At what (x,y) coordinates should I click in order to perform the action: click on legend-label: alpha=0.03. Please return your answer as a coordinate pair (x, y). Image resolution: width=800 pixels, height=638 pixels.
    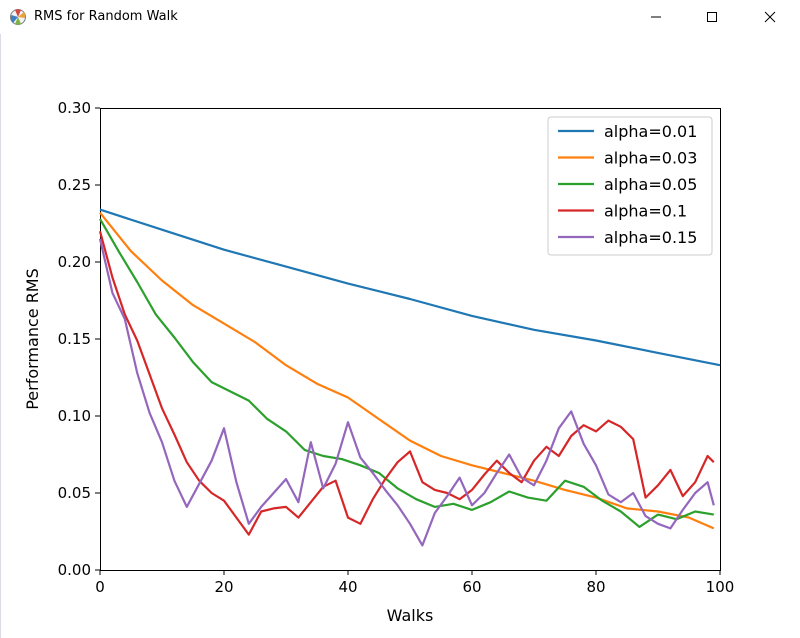
    Looking at the image, I should click on (650, 158).